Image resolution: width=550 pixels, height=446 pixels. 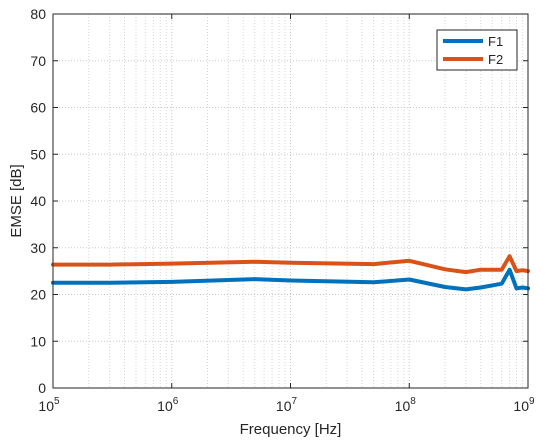 I want to click on legend-label-f1: F1, so click(x=495, y=41).